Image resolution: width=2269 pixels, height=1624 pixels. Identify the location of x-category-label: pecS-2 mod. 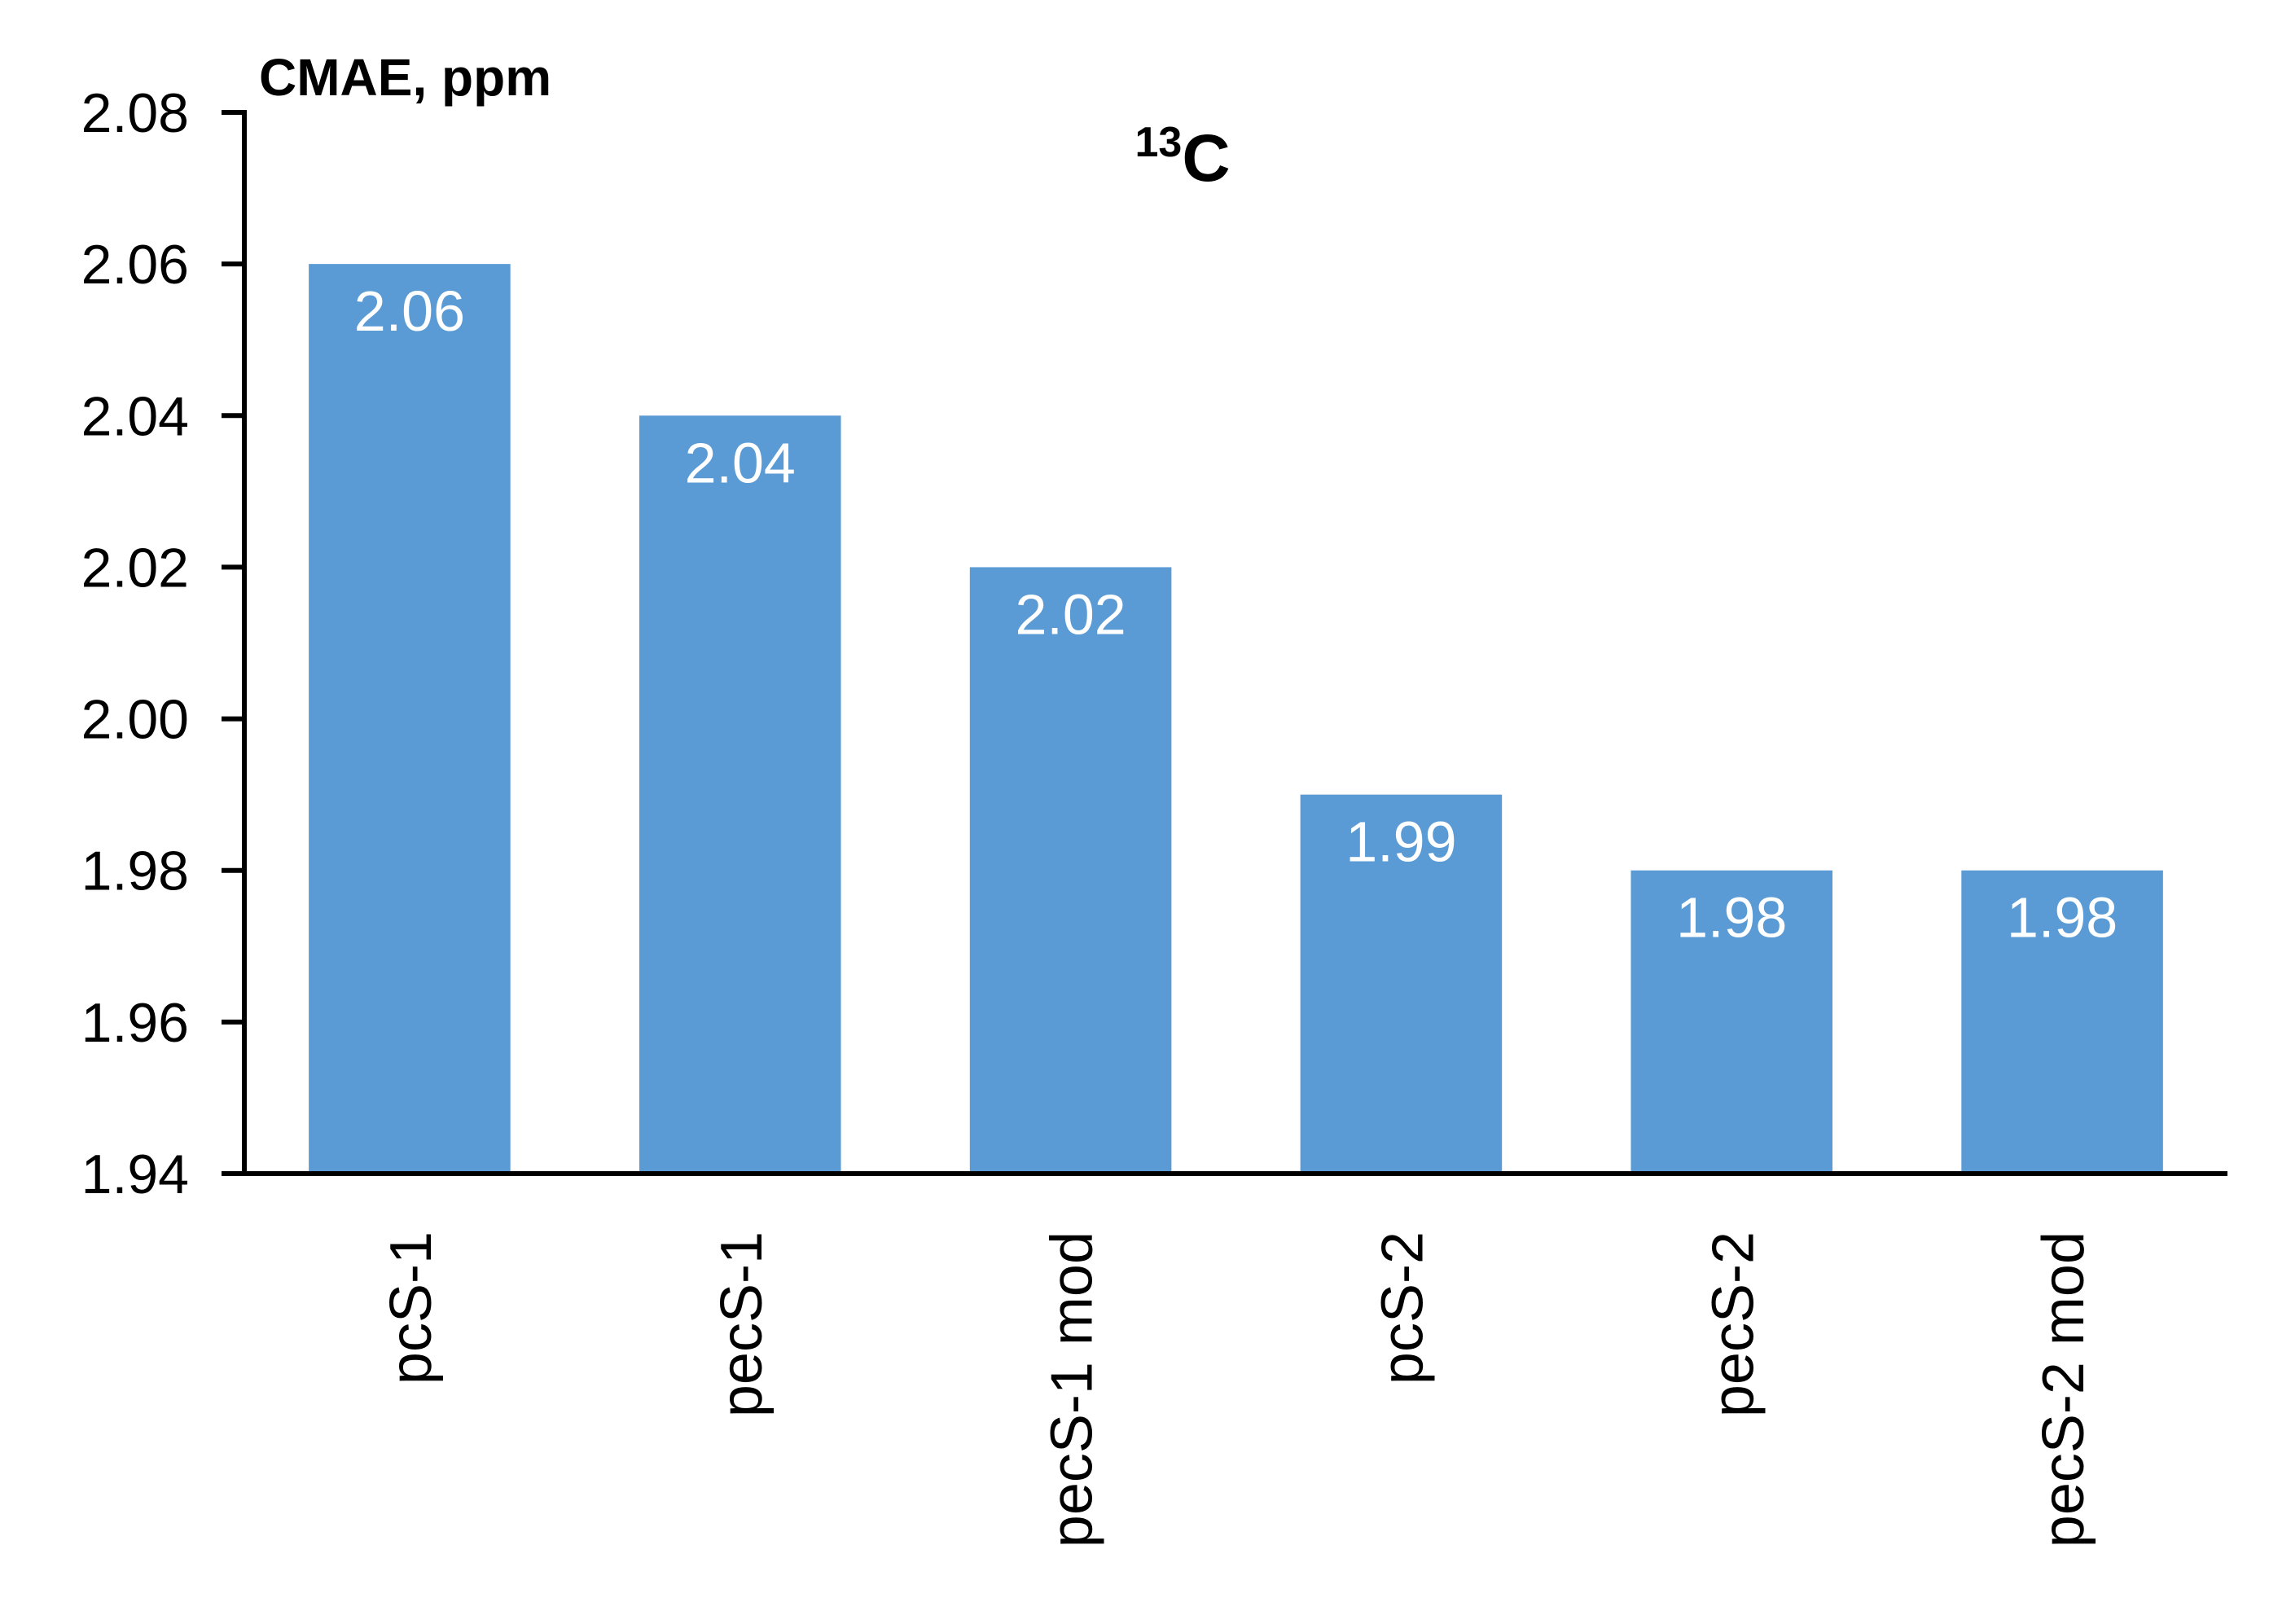
(2063, 1389).